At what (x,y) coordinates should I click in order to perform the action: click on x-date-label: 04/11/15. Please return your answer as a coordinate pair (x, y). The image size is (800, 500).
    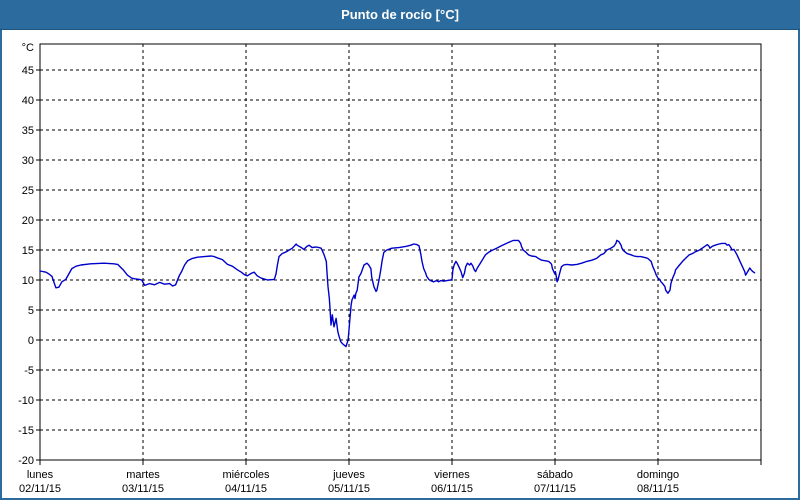
    Looking at the image, I should click on (246, 489).